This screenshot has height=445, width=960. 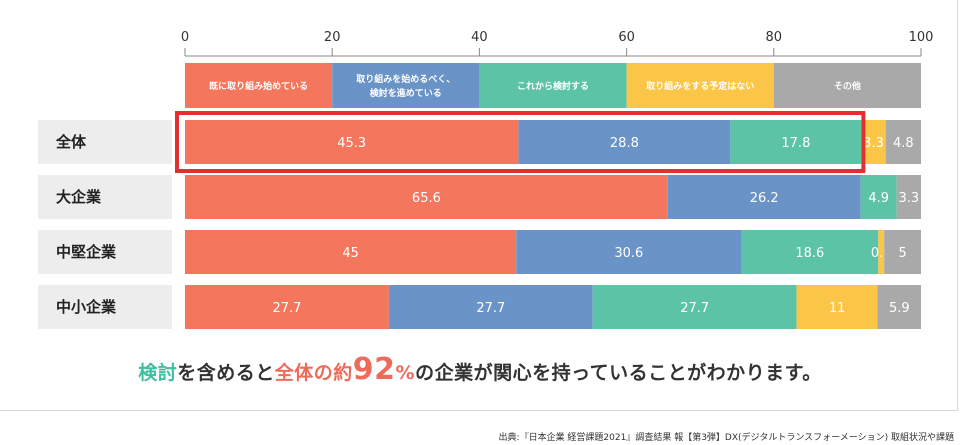 I want to click on bar-value-2-1: 30.6, so click(x=628, y=253).